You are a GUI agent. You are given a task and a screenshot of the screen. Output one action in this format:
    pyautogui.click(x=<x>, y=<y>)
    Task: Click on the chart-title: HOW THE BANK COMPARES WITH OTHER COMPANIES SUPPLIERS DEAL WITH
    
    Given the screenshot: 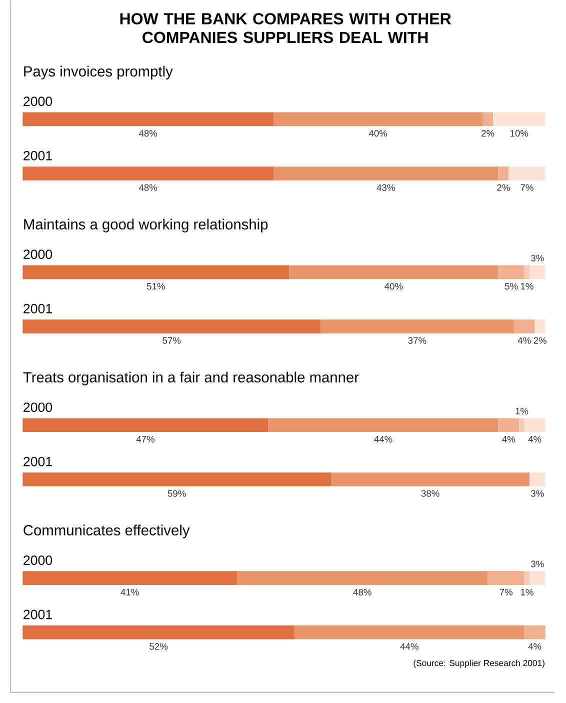 What is the action you would take?
    pyautogui.click(x=286, y=28)
    